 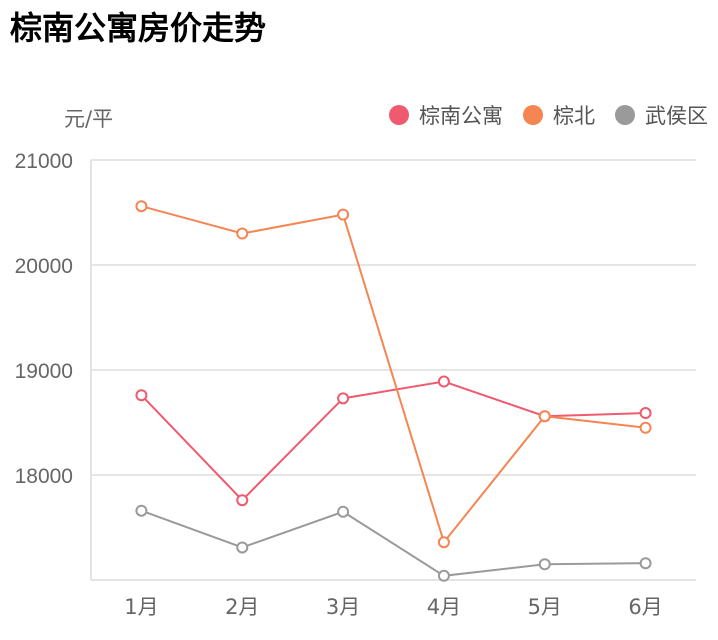 I want to click on y-tick-label: 18000, so click(x=44, y=476).